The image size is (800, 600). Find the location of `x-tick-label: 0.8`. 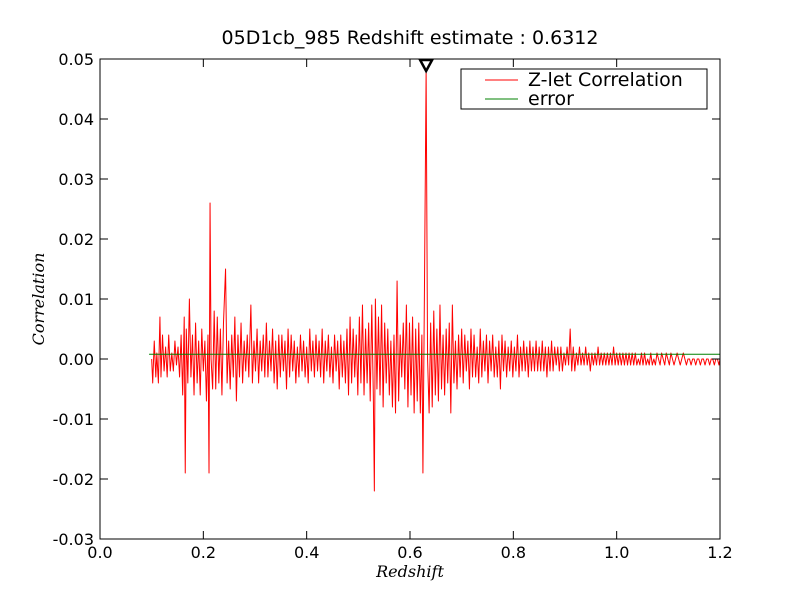

x-tick-label: 0.8 is located at coordinates (513, 552).